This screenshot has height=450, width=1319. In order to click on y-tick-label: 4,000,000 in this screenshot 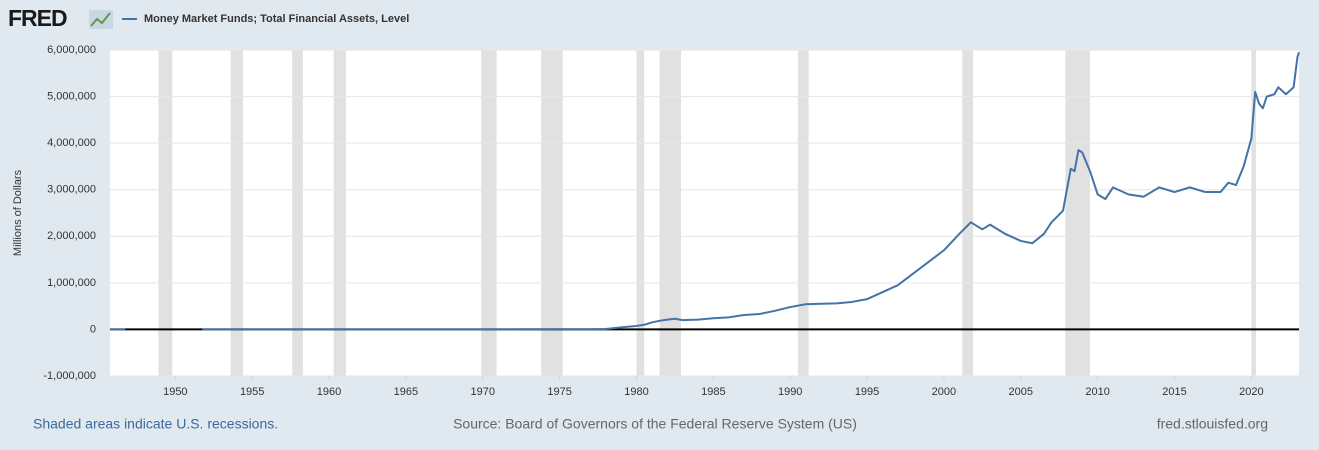, I will do `click(71, 143)`.